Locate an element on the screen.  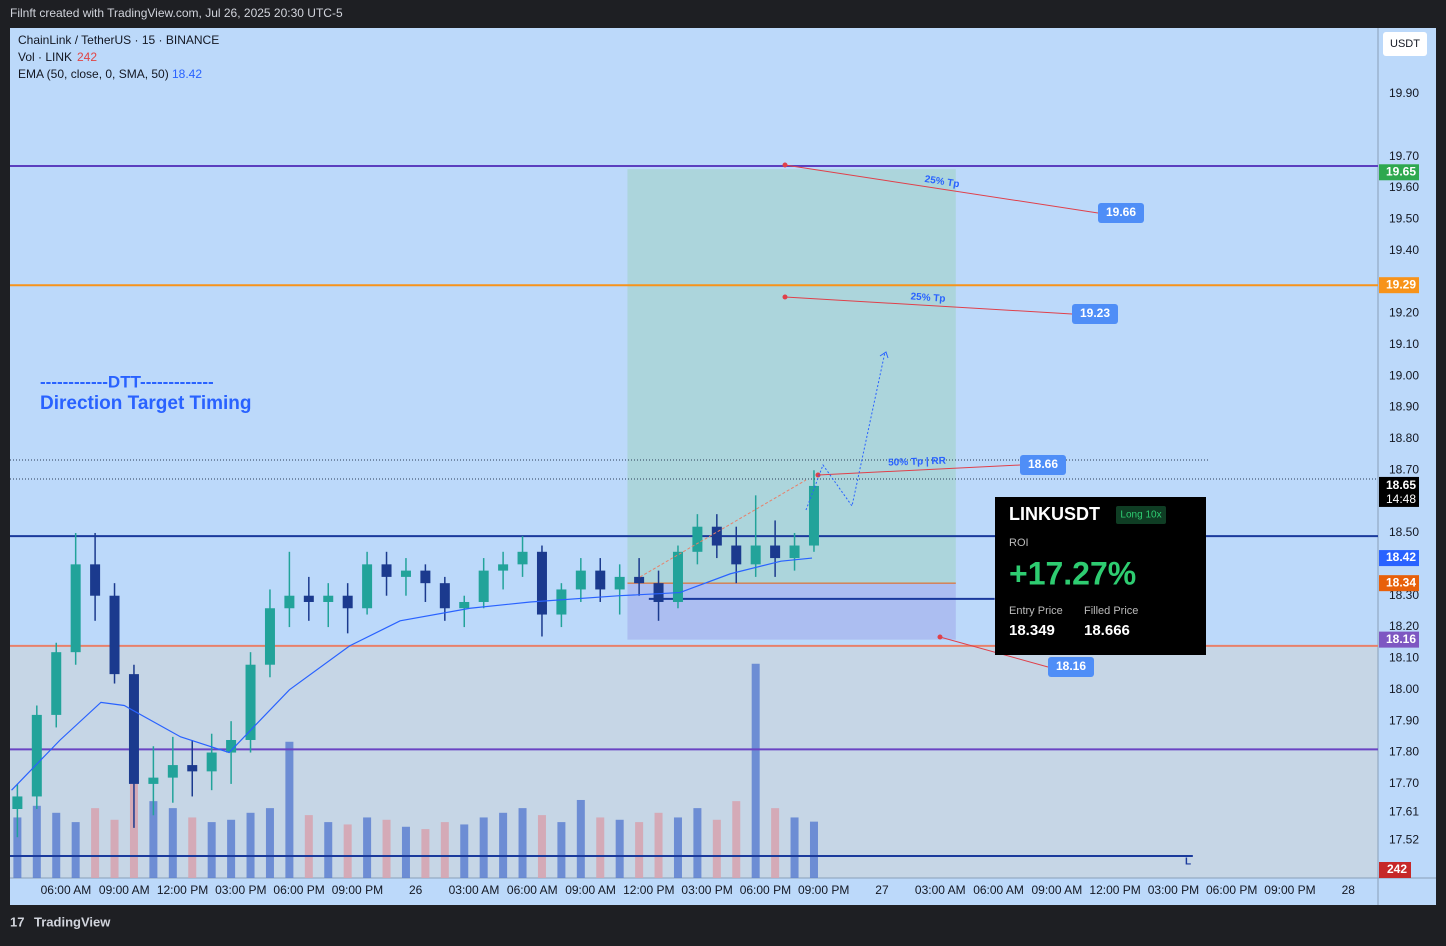
projection is located at coordinates (845, 431).